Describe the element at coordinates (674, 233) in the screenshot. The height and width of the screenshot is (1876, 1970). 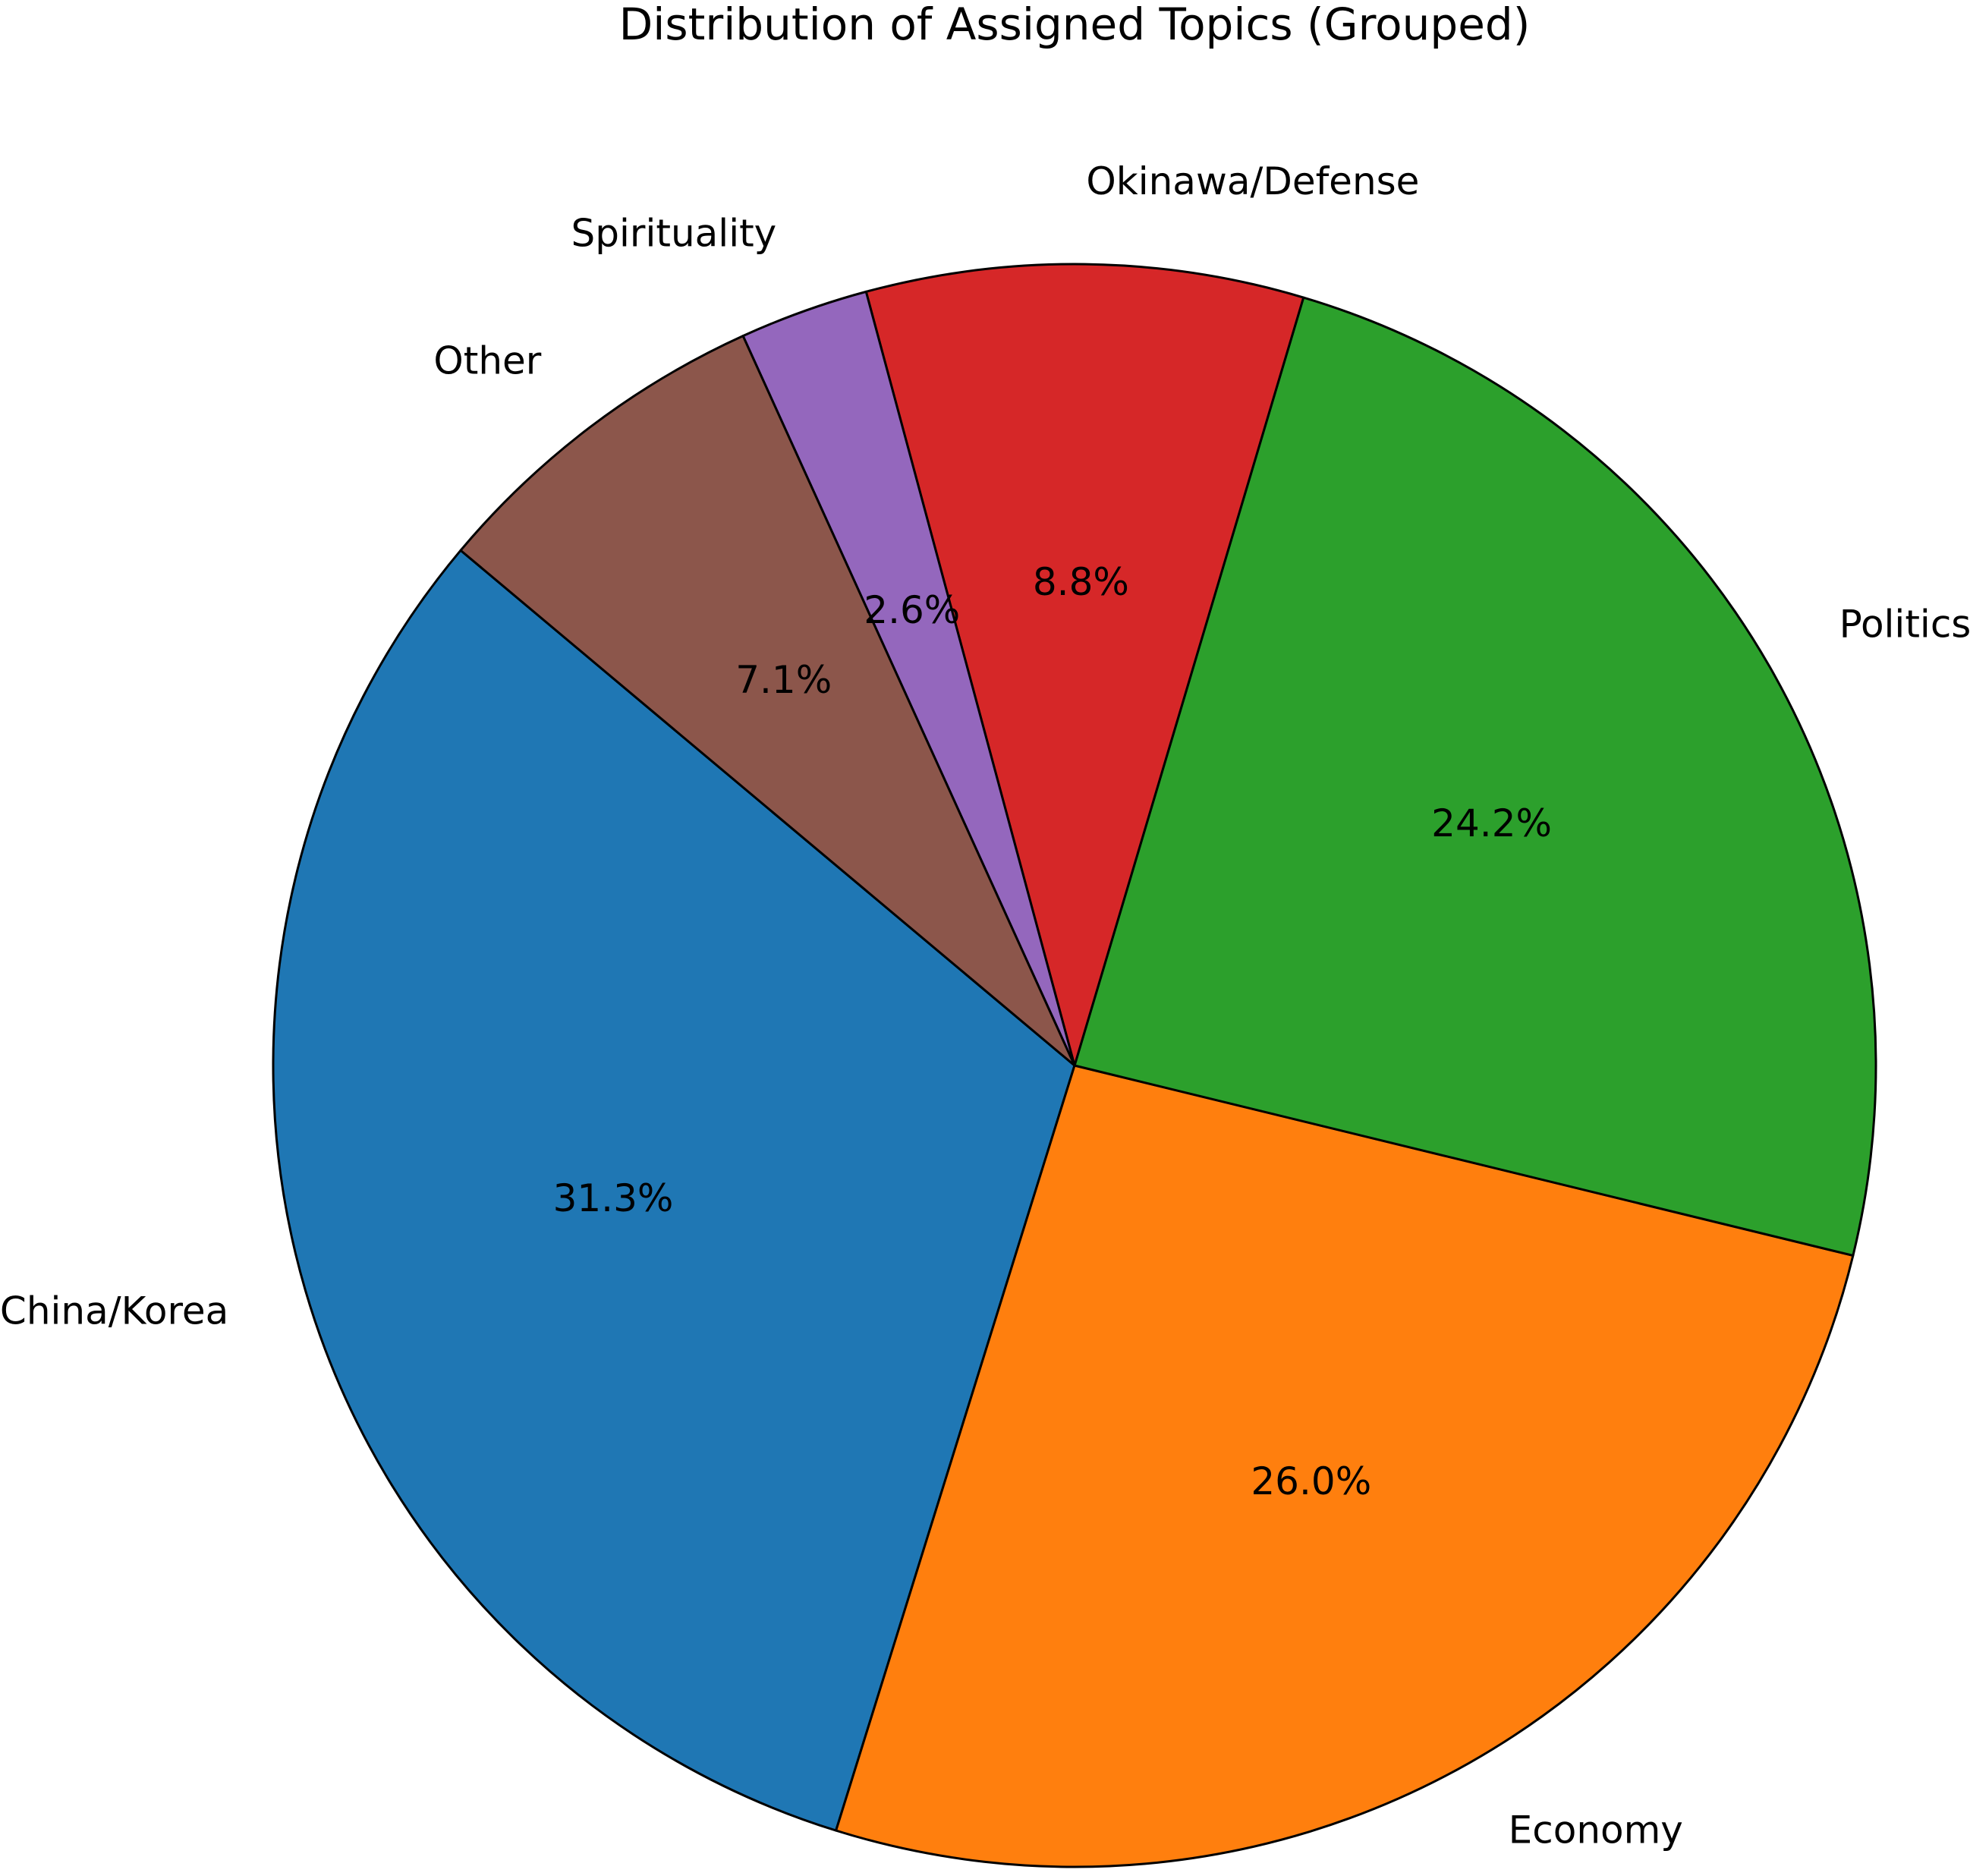
I see `slice-label: Spirituality` at that location.